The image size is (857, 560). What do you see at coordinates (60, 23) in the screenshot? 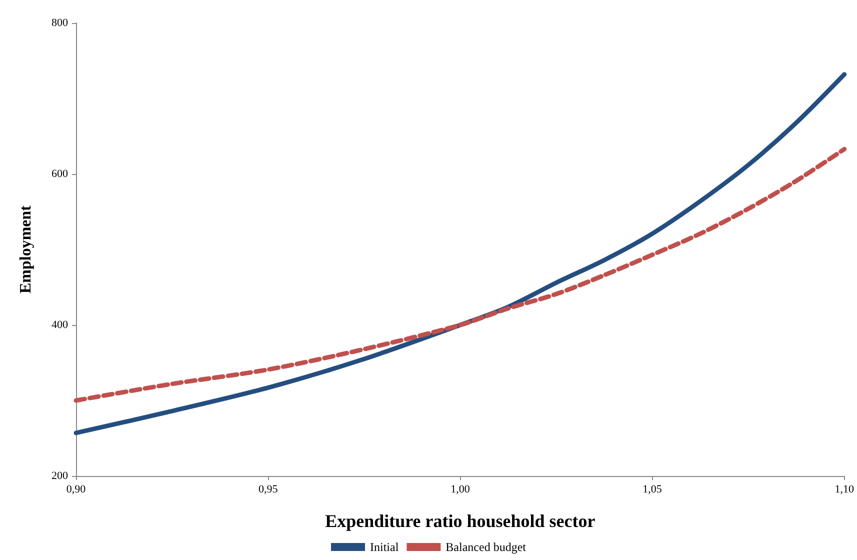
I see `y-tick-label: 800` at bounding box center [60, 23].